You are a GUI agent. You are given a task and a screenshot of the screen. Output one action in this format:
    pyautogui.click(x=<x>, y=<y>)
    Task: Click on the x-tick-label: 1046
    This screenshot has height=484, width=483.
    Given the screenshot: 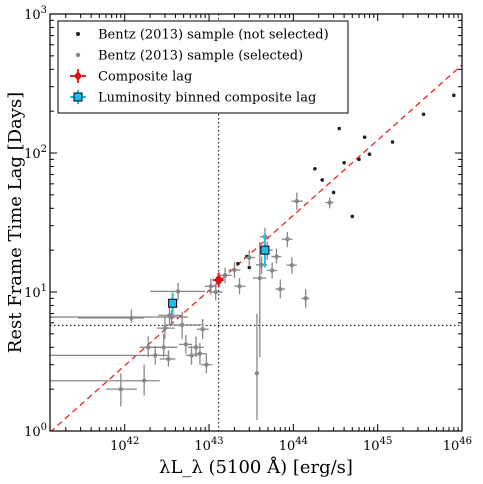 What is the action you would take?
    pyautogui.click(x=457, y=445)
    